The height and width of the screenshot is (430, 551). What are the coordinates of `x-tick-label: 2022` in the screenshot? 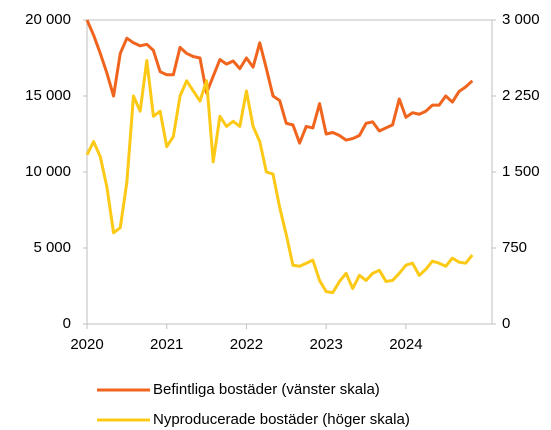 It's located at (246, 344).